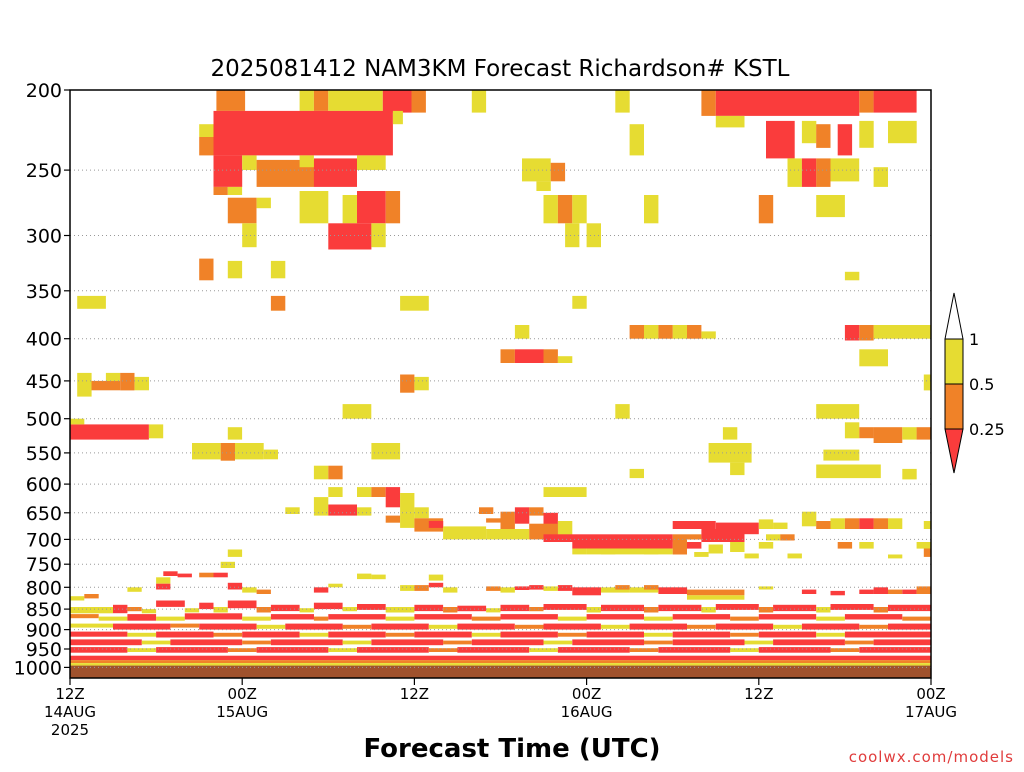  Describe the element at coordinates (44, 454) in the screenshot. I see `y-tick-label: 550` at that location.